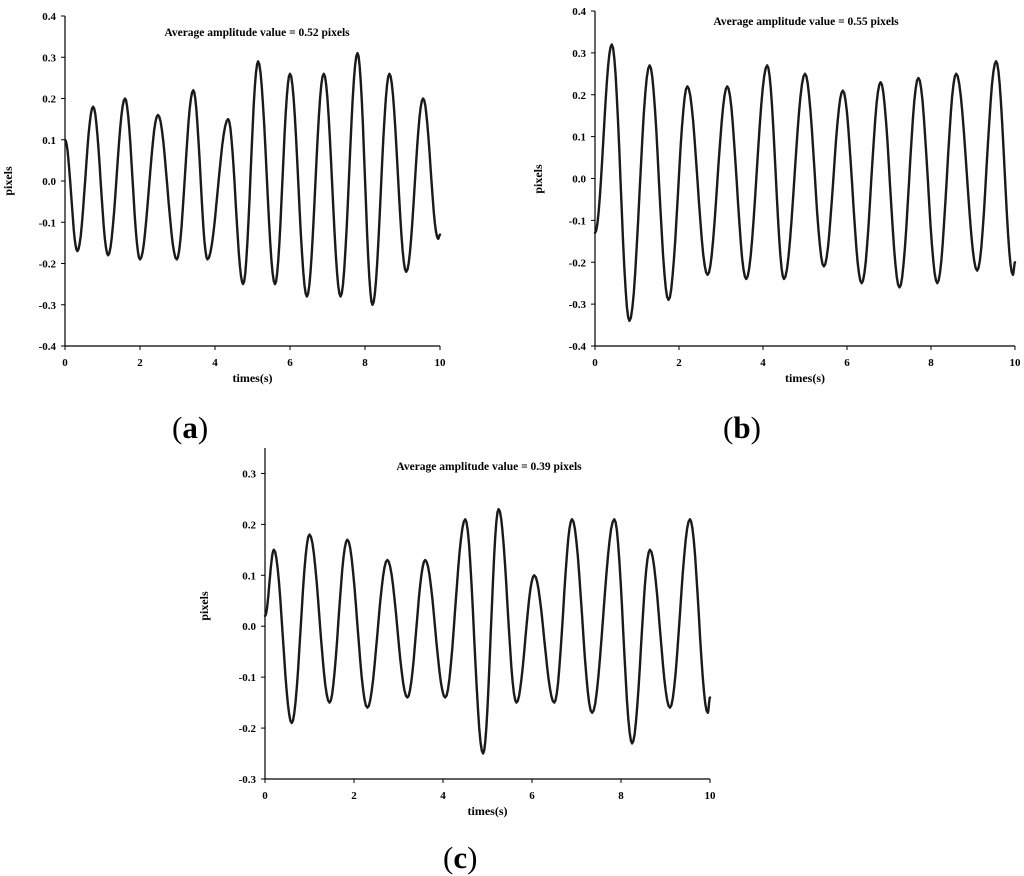 The width and height of the screenshot is (1024, 876). I want to click on panel-label-a: (a), so click(190, 427).